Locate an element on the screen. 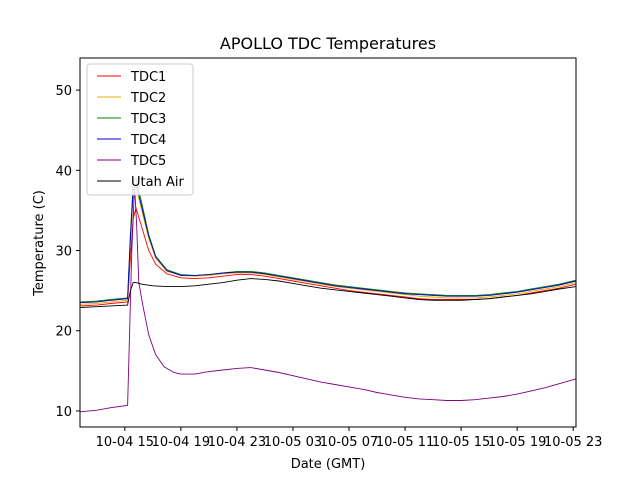 This screenshot has height=485, width=640. legend-label: TDC1 is located at coordinates (148, 77).